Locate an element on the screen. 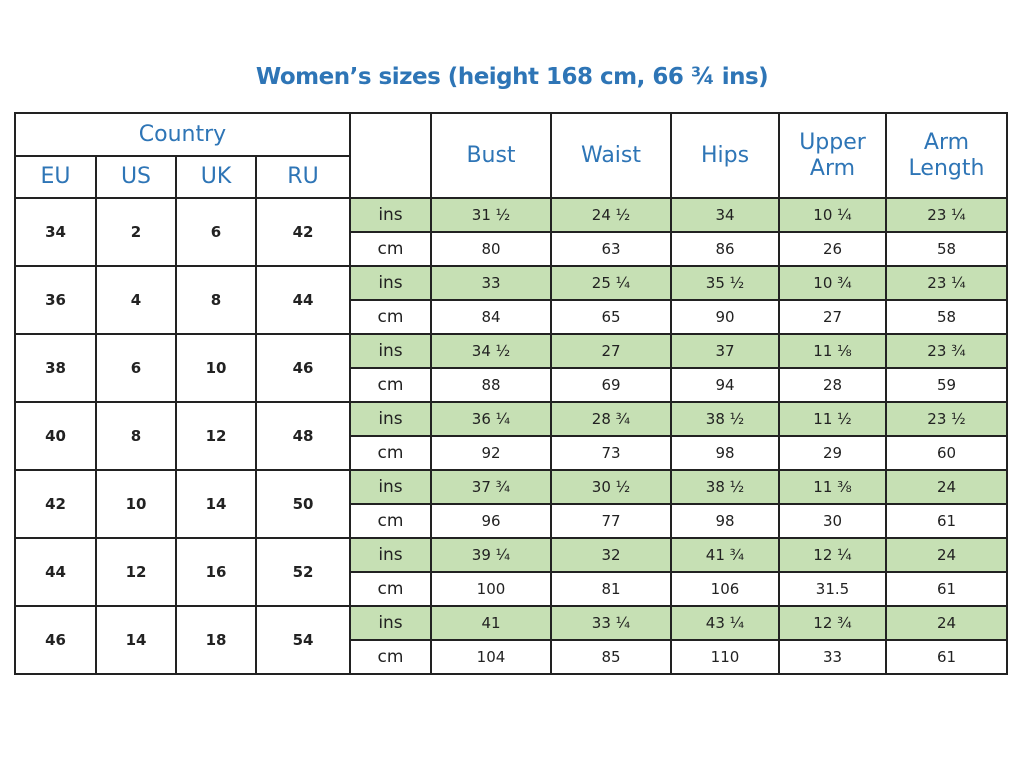  cm-value: 85 is located at coordinates (611, 657).